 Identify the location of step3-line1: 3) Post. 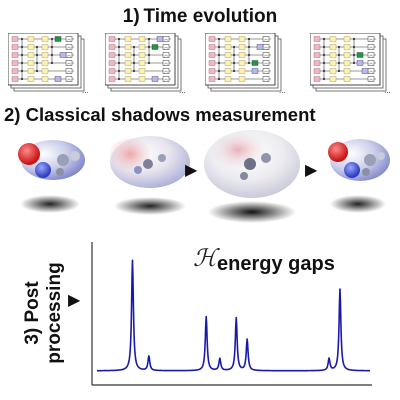
(32, 313).